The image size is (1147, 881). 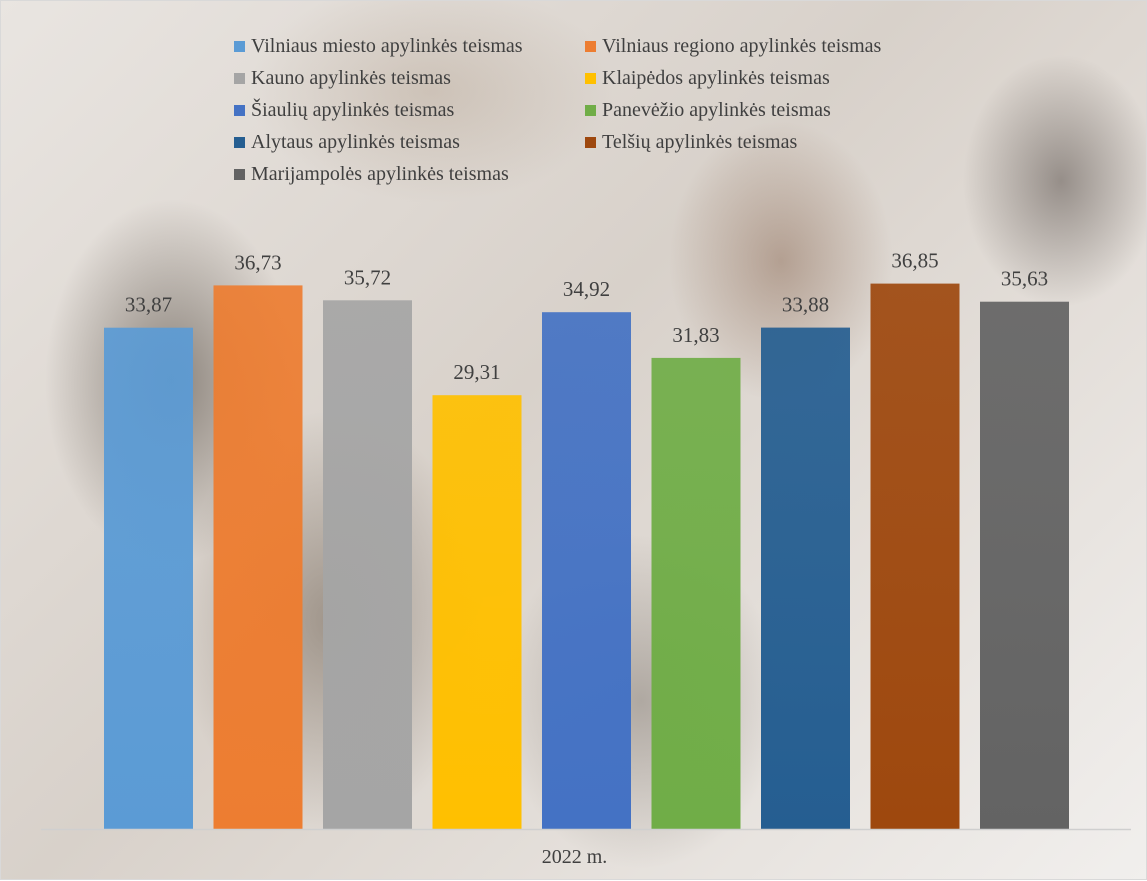 I want to click on legend-item: Klaipėdos apylinkės teismas, so click(x=765, y=78).